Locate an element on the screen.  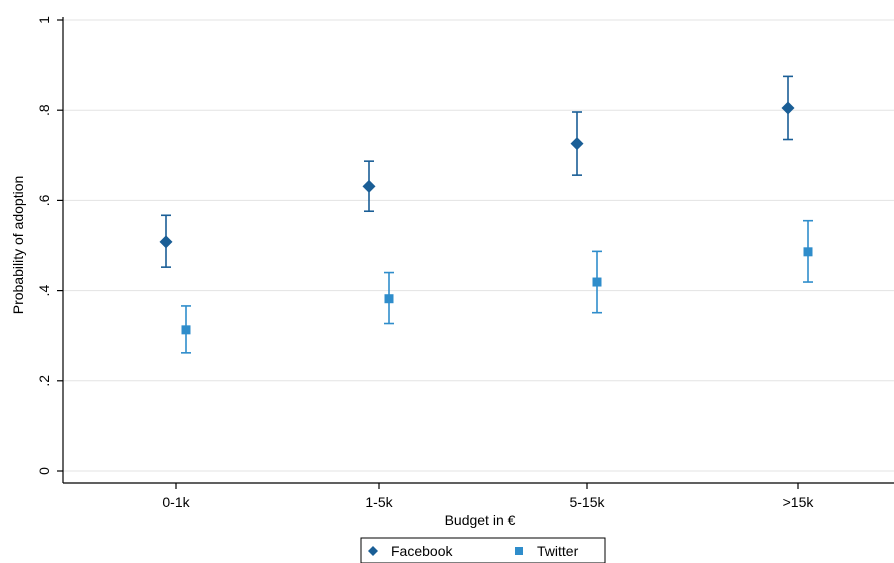
x-axis-ticks: 0-1k 1-5k 5-15k >15k is located at coordinates (488, 496).